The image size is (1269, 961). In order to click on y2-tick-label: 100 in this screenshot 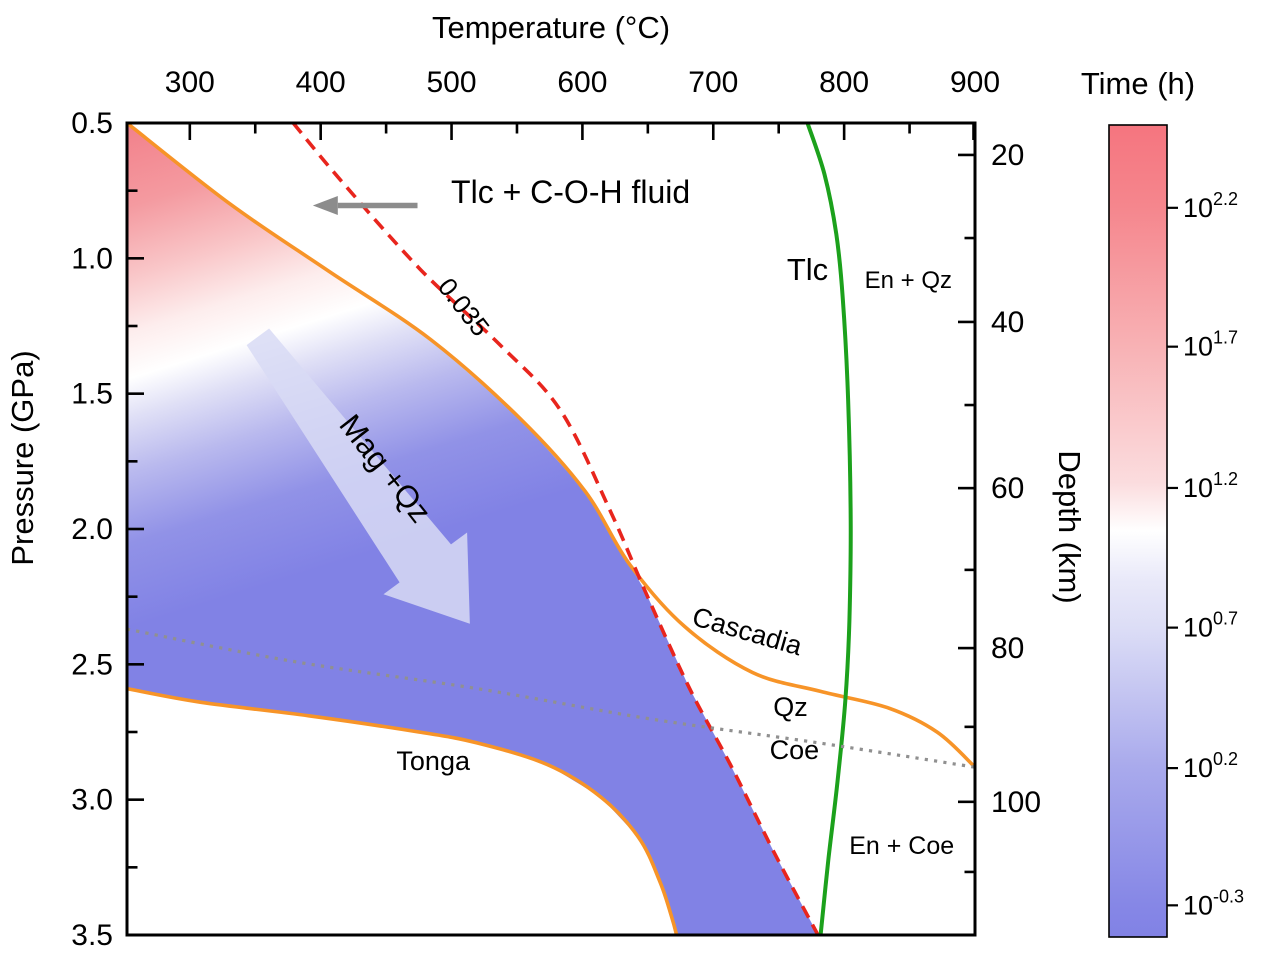, I will do `click(1016, 802)`.